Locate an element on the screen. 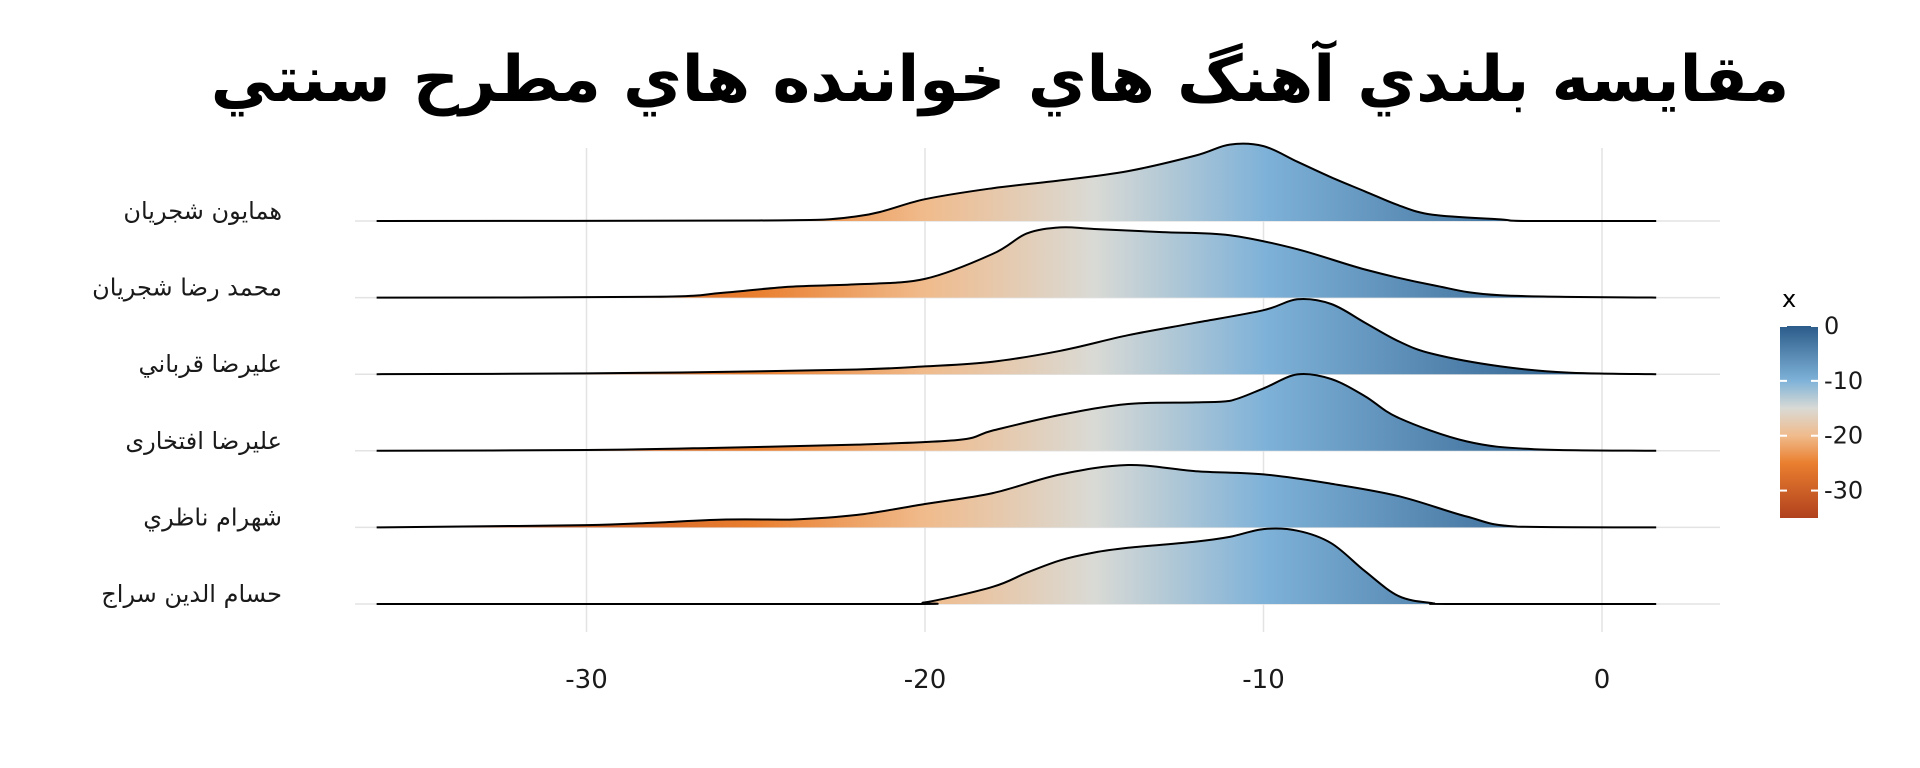 The height and width of the screenshot is (768, 1920). legend-tick-label: 0 is located at coordinates (1831, 326).